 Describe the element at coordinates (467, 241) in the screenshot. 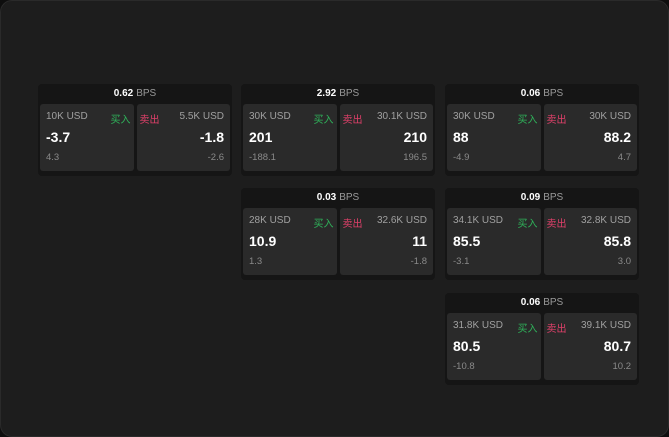

I see `bid-price: 85.5` at that location.